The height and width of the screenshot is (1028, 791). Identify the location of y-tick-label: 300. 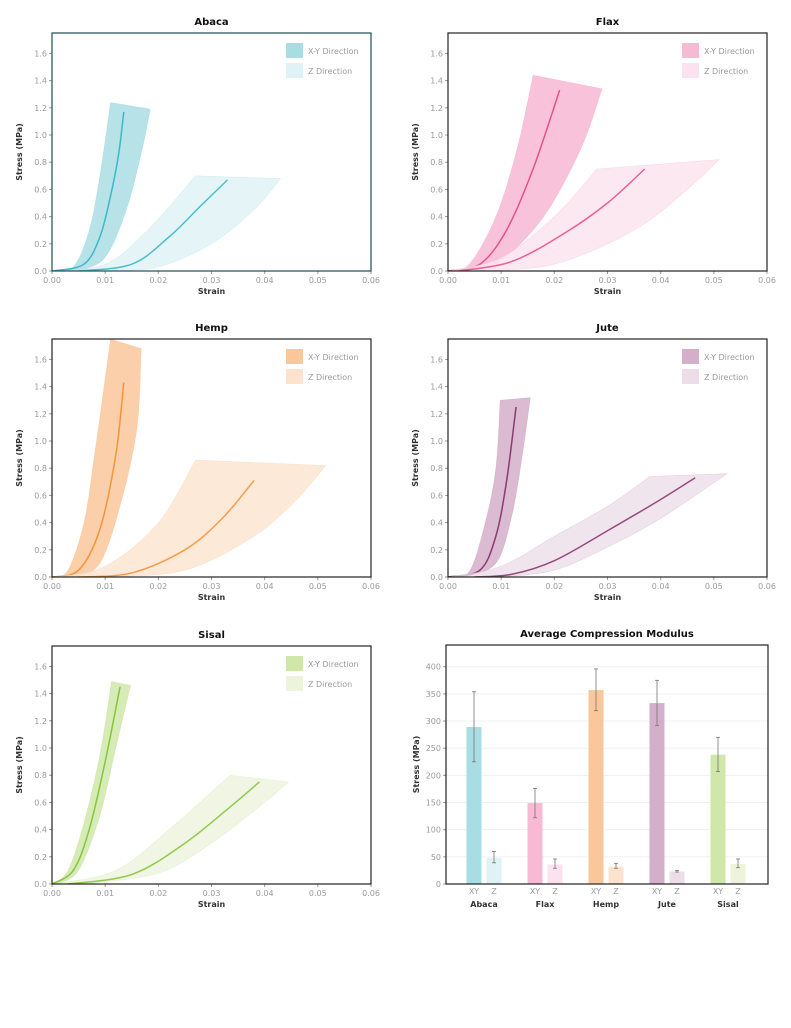
(433, 721).